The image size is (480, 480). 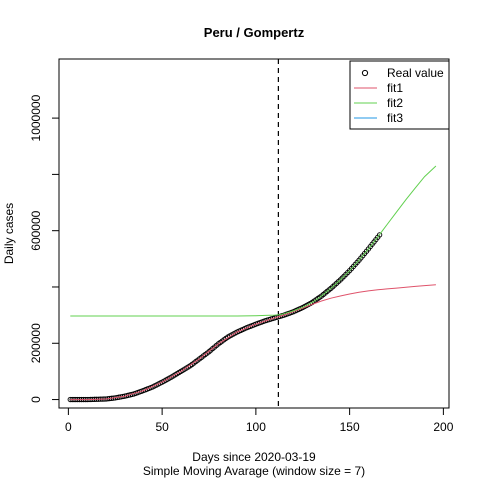 What do you see at coordinates (254, 457) in the screenshot?
I see `x-axis-label: Days since 2020-03-19` at bounding box center [254, 457].